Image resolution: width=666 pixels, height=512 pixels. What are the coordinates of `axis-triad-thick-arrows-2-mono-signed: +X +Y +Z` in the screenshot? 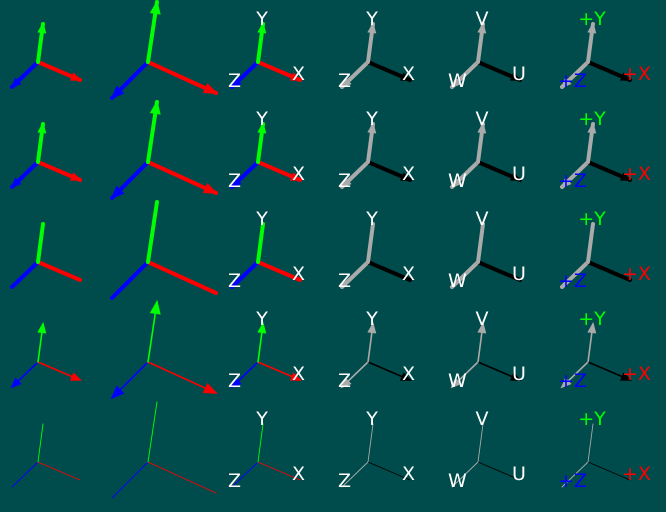 It's located at (604, 150).